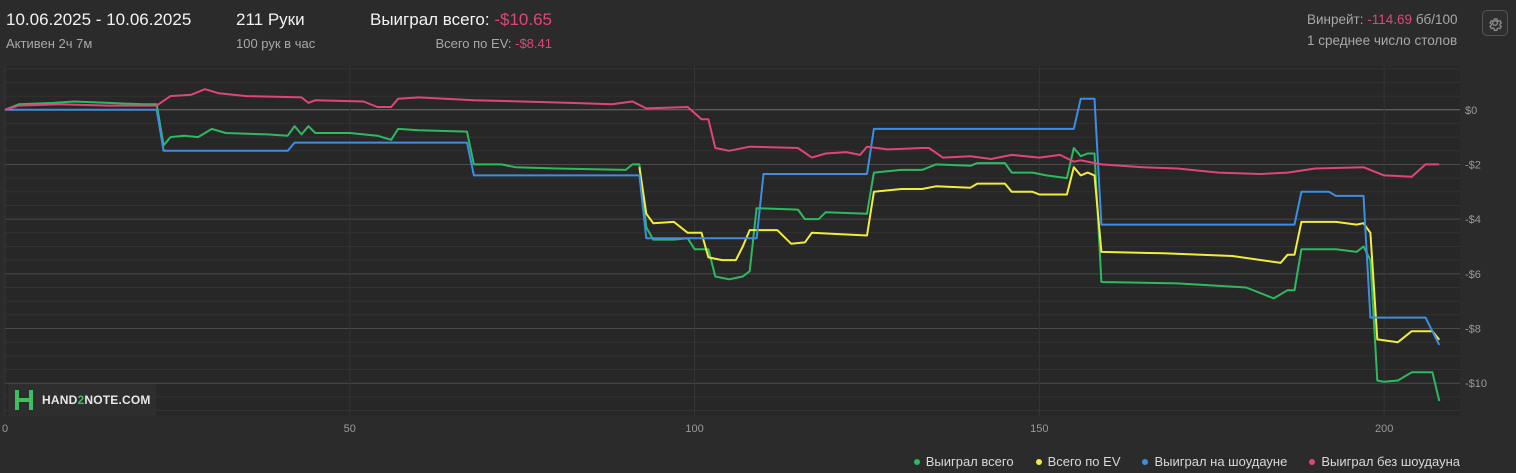  What do you see at coordinates (276, 43) in the screenshot?
I see `hands-rate: 100 рук в час` at bounding box center [276, 43].